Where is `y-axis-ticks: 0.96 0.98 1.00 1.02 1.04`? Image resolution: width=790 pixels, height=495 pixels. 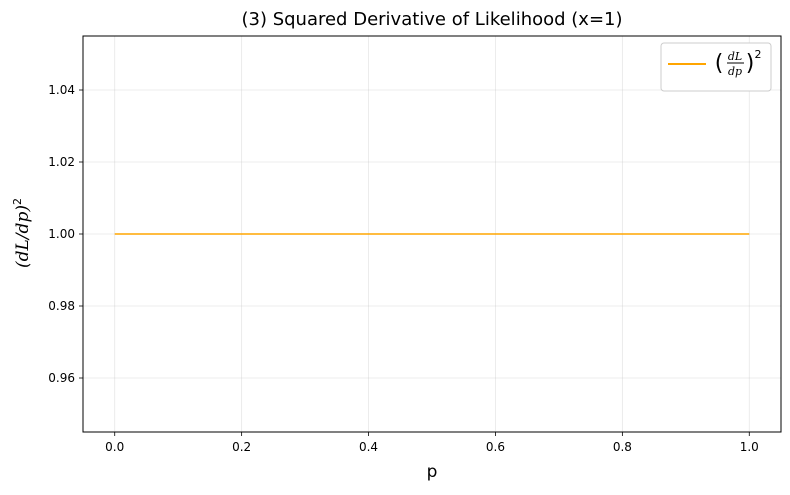 y-axis-ticks: 0.96 0.98 1.00 1.02 1.04 is located at coordinates (65, 234).